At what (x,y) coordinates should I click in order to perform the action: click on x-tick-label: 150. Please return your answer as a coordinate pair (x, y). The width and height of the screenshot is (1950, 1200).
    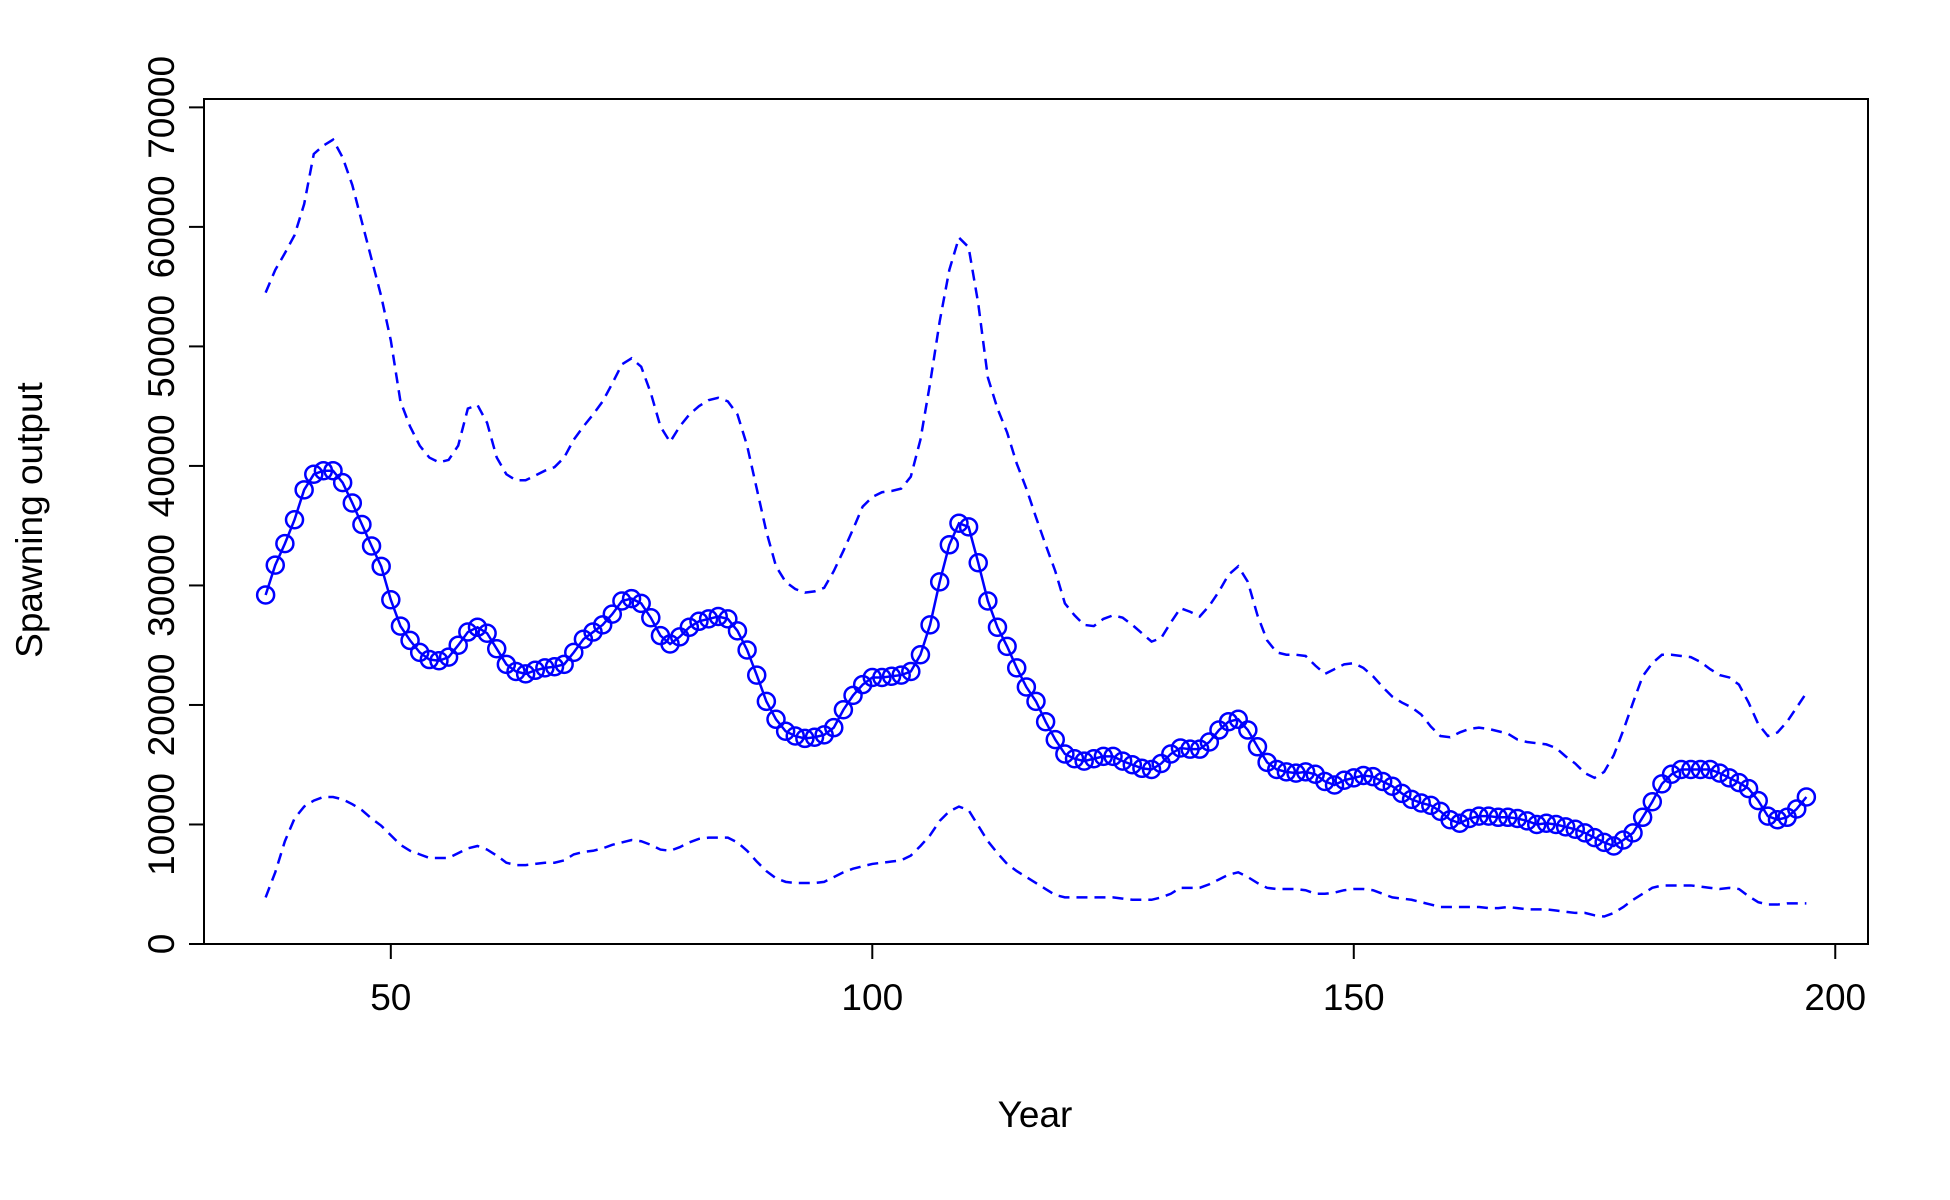
    Looking at the image, I should click on (1354, 997).